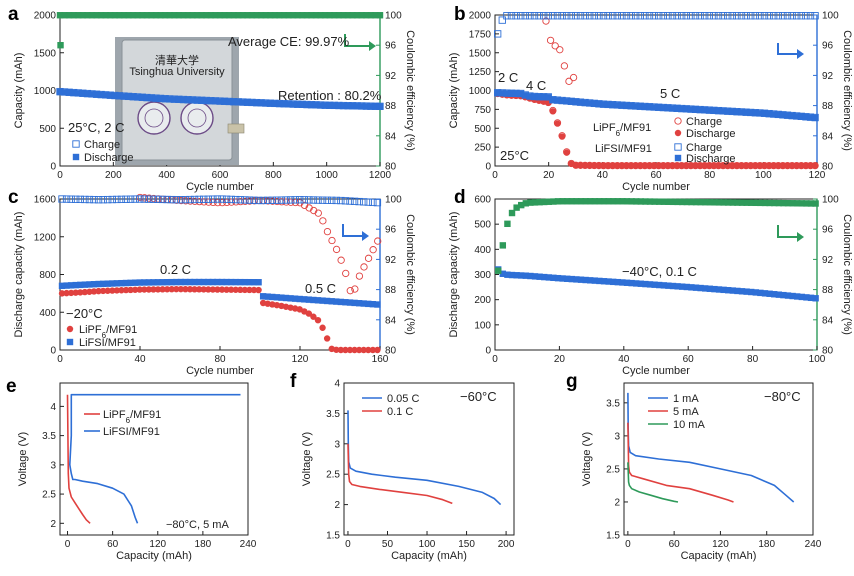  Describe the element at coordinates (482, 129) in the screenshot. I see `y-tick-label: 500` at that location.